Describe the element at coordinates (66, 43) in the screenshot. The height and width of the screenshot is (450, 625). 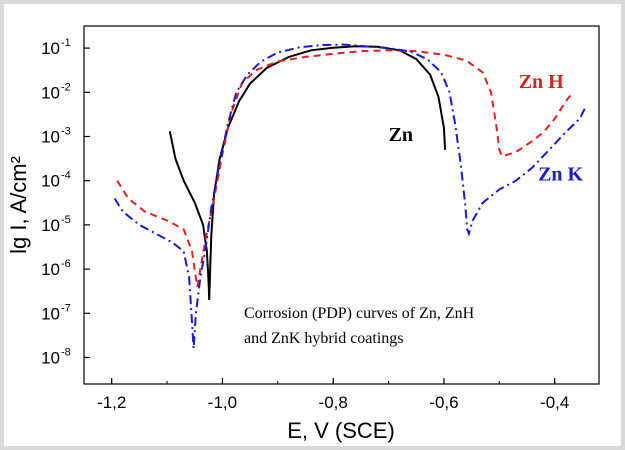
I see `y-tick-exponent: -1` at that location.